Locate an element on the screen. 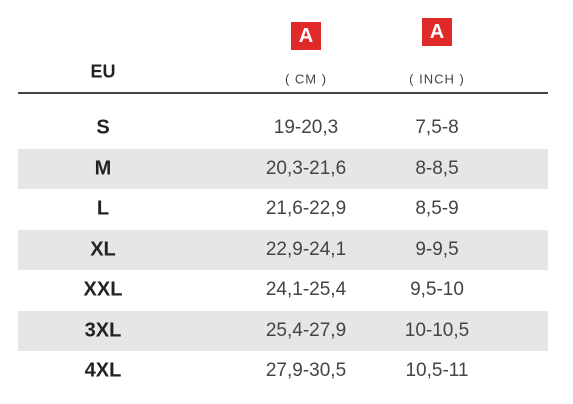  measurement: 10,5-11 is located at coordinates (437, 371).